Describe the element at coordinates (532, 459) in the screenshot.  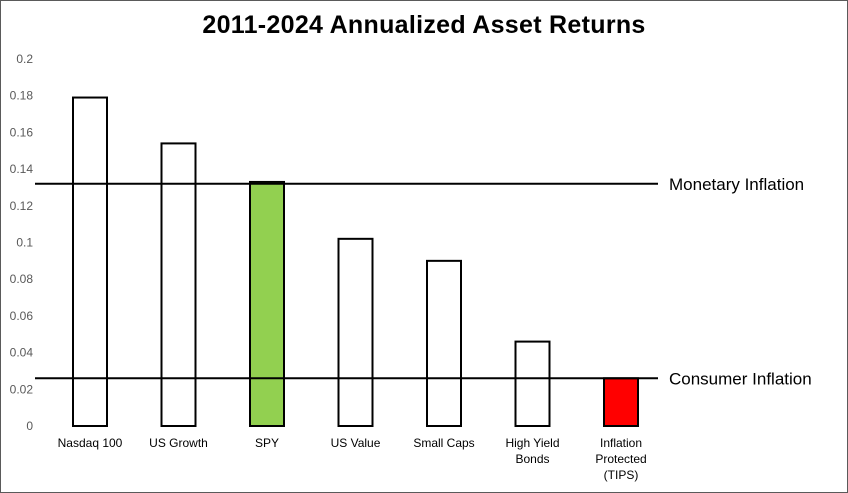
I see `x-category-label: Bonds` at that location.